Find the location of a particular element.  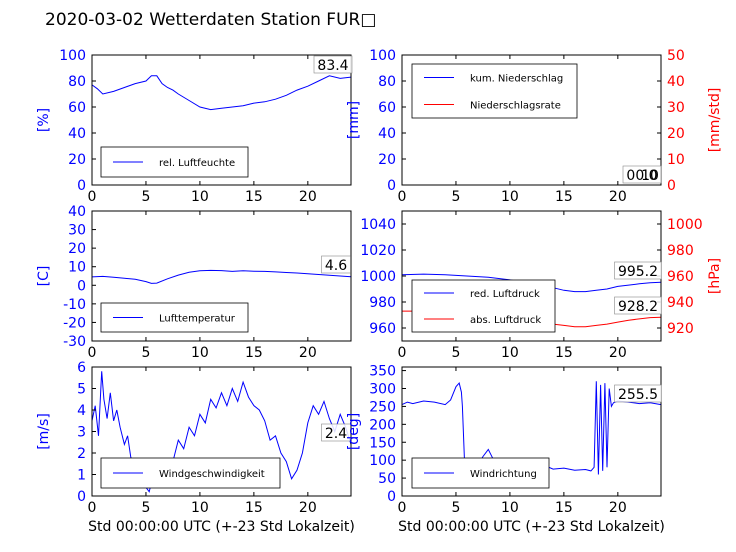

y-right-axis-label: [mm/std] is located at coordinates (715, 120).